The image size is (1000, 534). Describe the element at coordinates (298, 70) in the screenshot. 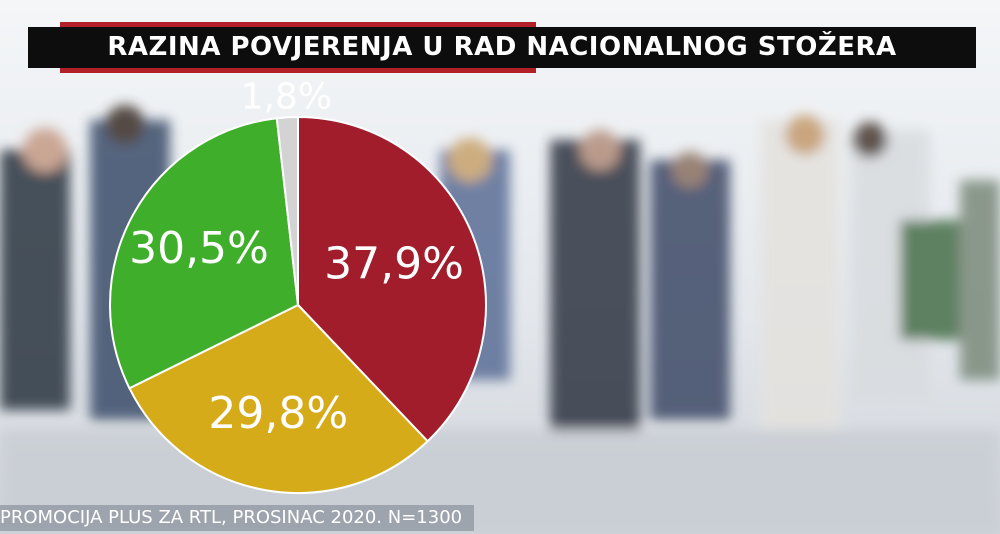

I see `title-accent-bottom` at that location.